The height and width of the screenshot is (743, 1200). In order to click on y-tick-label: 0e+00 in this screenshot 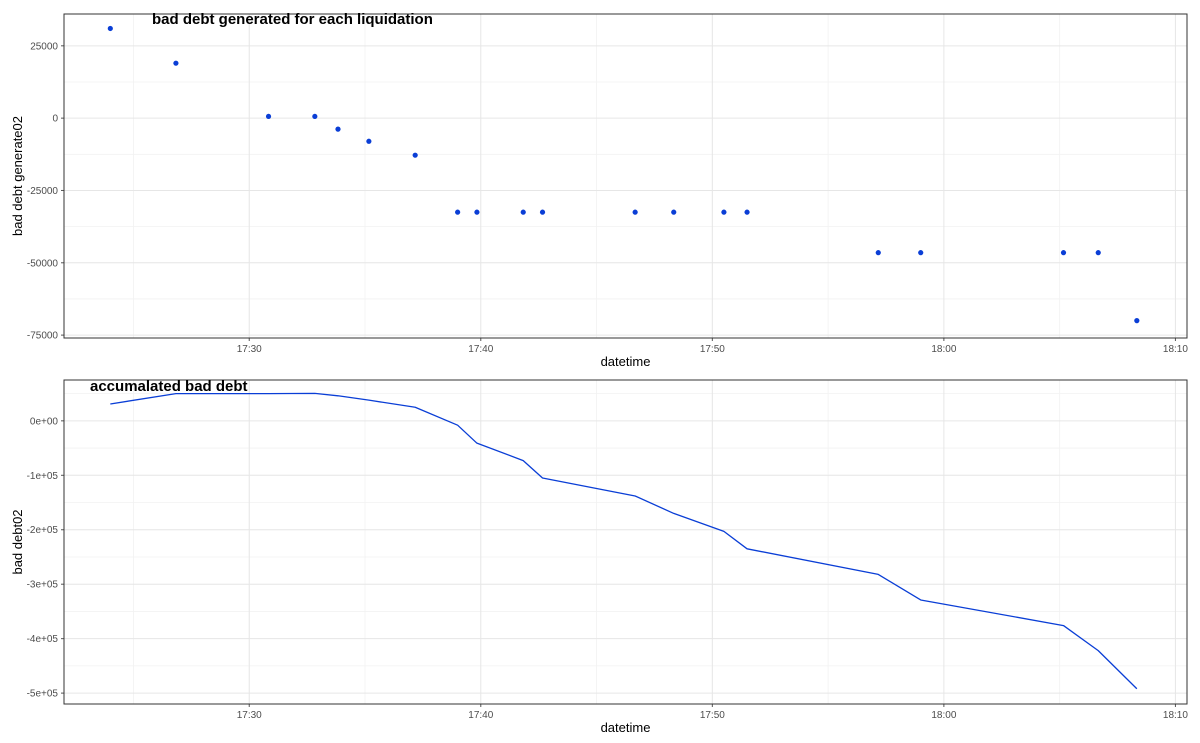, I will do `click(44, 421)`.